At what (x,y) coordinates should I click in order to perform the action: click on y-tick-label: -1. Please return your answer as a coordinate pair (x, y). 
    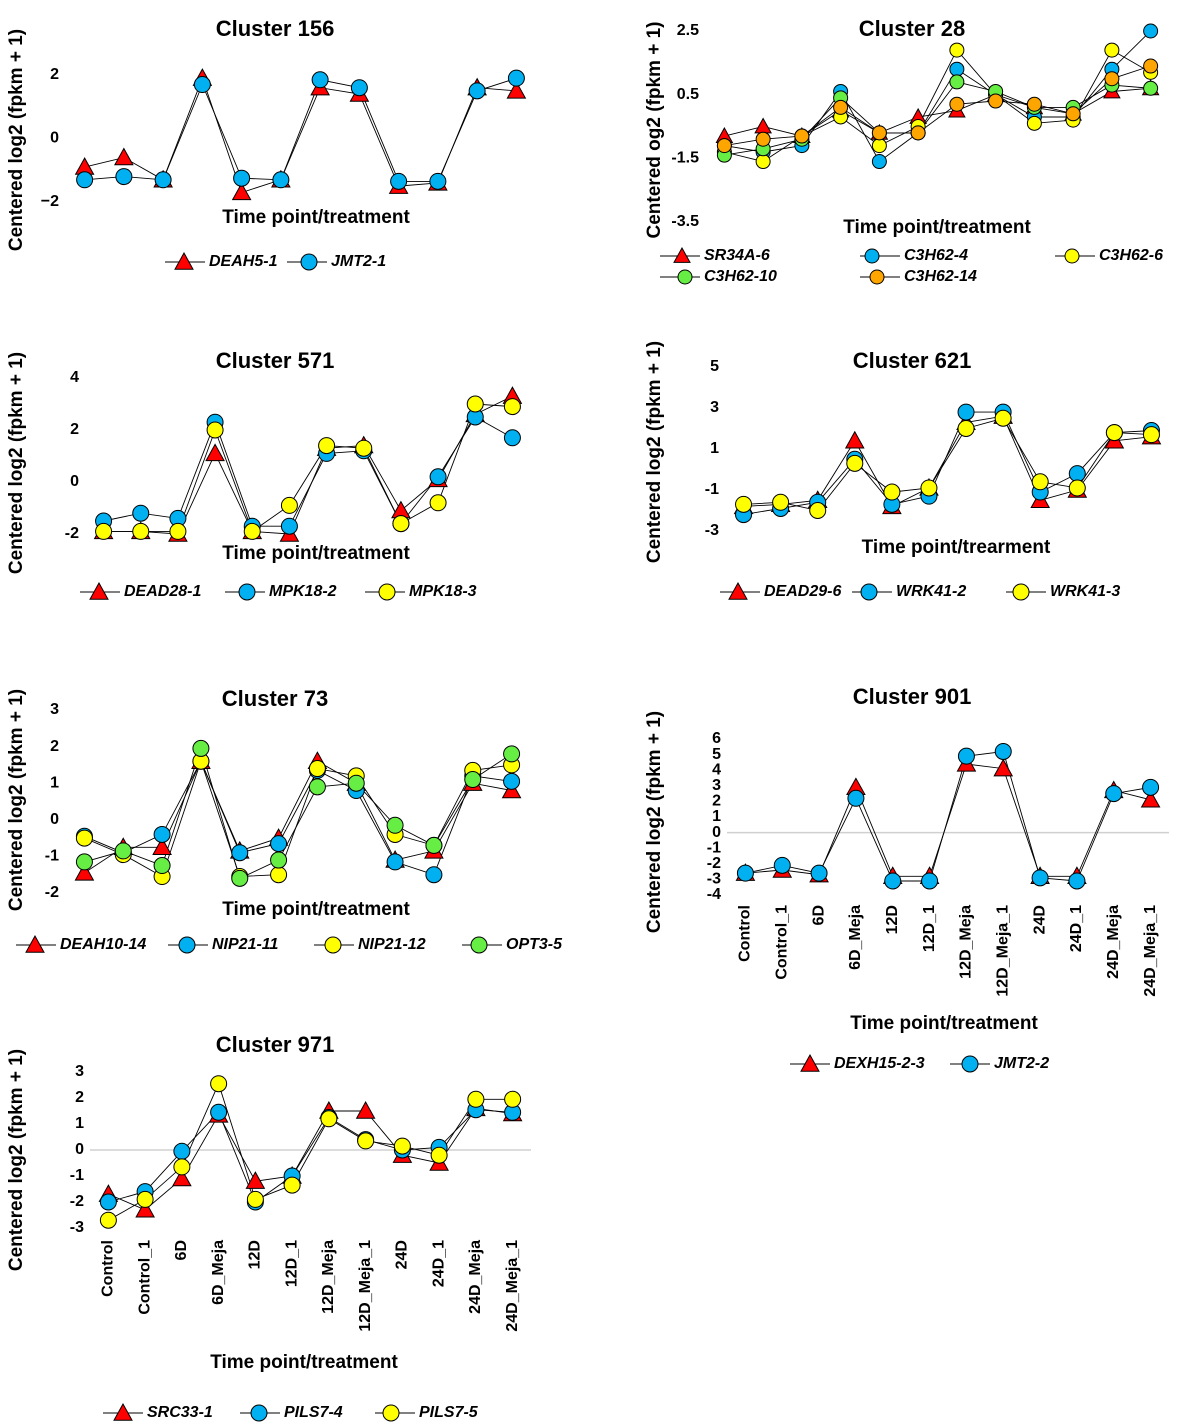
    Looking at the image, I should click on (77, 1175).